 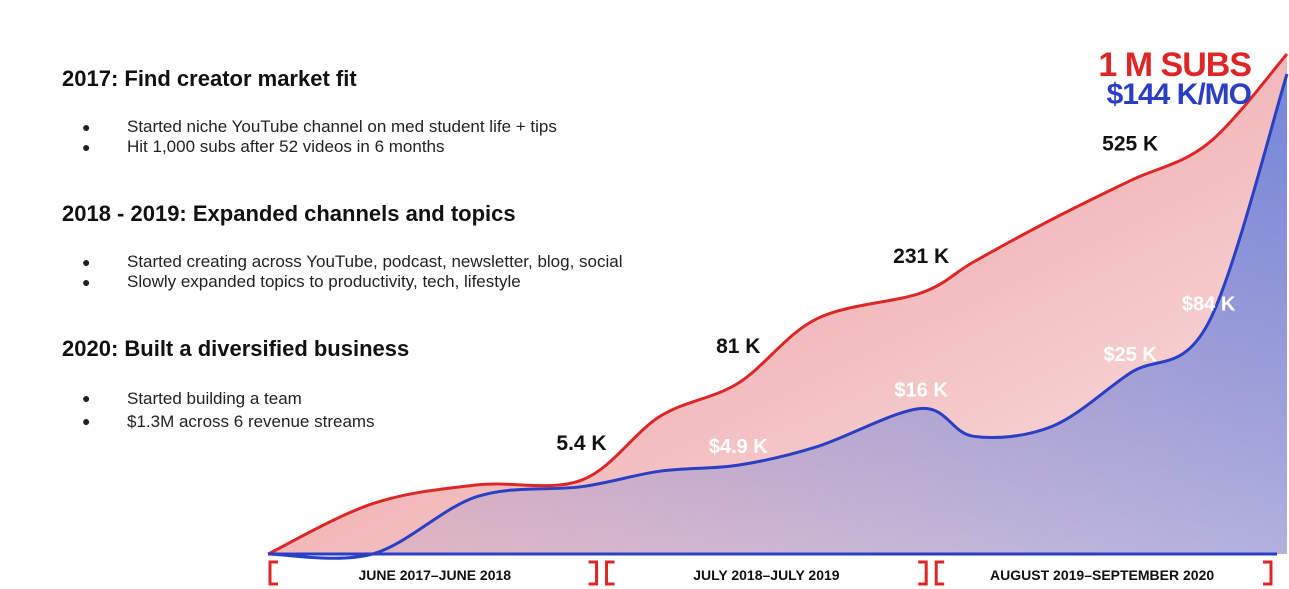 I want to click on peak-subs-label: 1 M SUBS, so click(x=1175, y=65).